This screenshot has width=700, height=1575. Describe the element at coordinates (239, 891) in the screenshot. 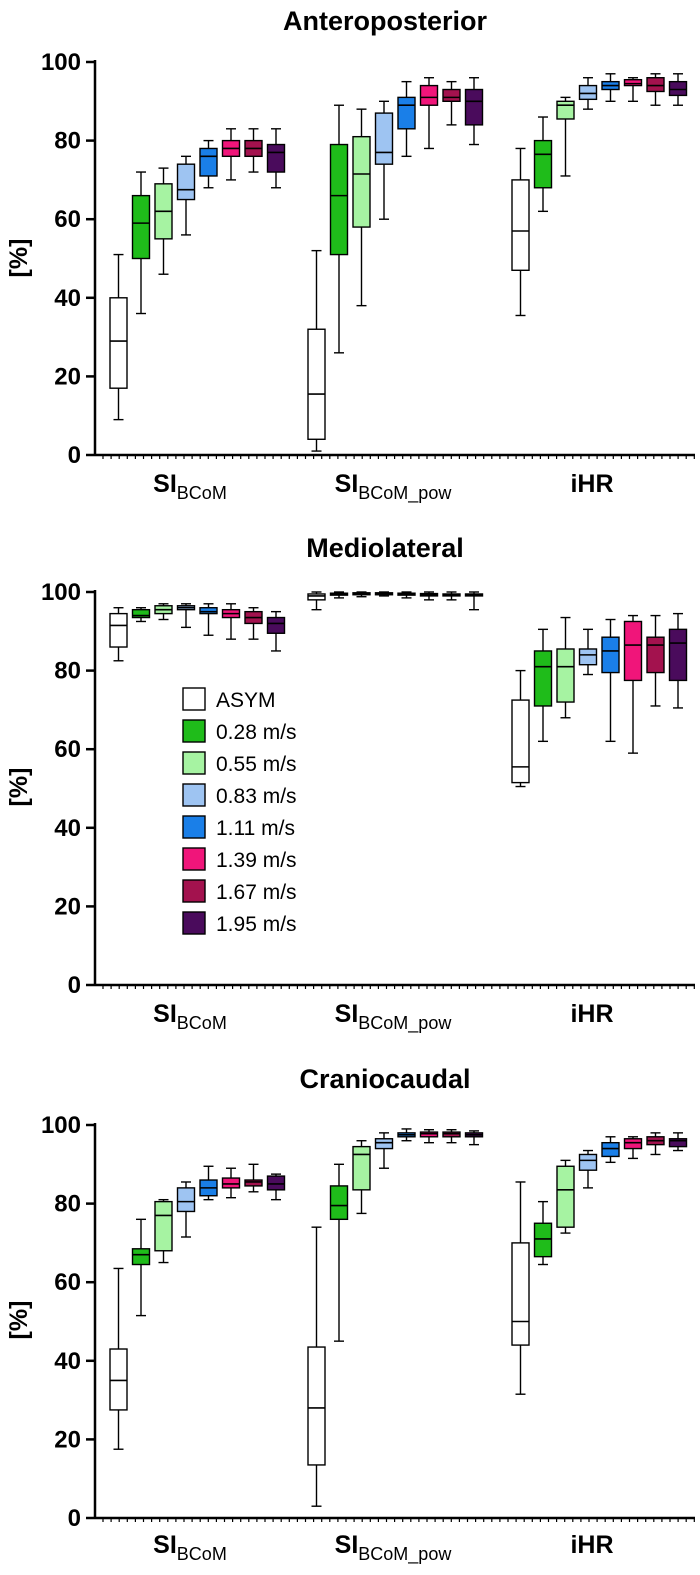

I see `legend-item: 1.67 m/s` at that location.